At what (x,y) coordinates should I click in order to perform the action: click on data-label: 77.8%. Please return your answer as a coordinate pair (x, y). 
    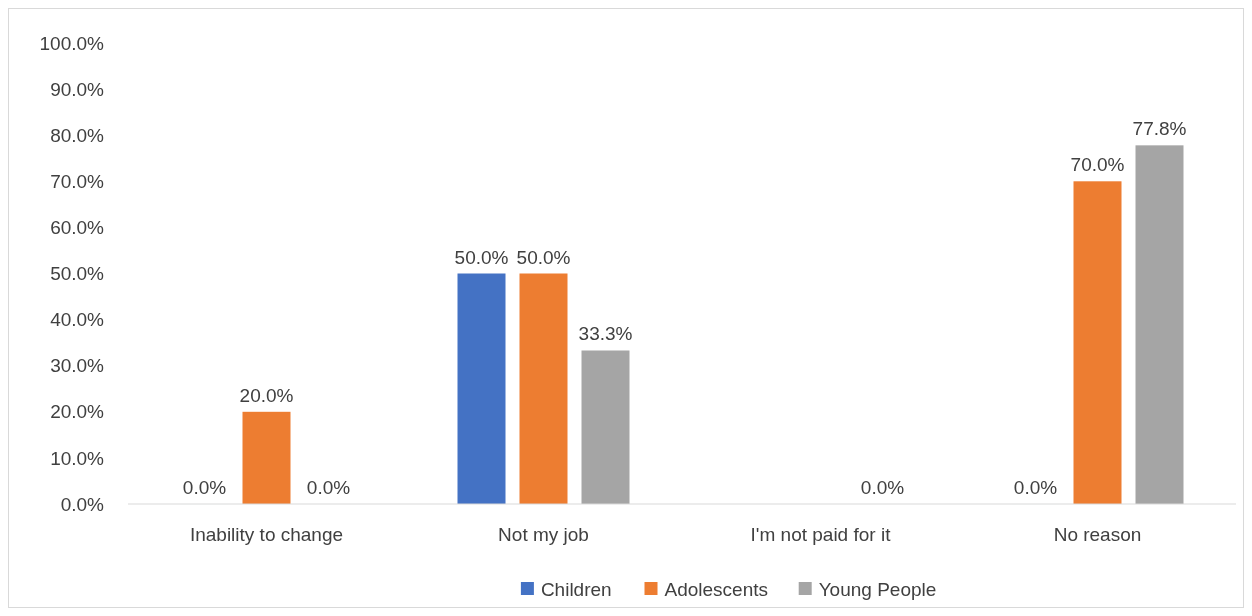
    Looking at the image, I should click on (1159, 129).